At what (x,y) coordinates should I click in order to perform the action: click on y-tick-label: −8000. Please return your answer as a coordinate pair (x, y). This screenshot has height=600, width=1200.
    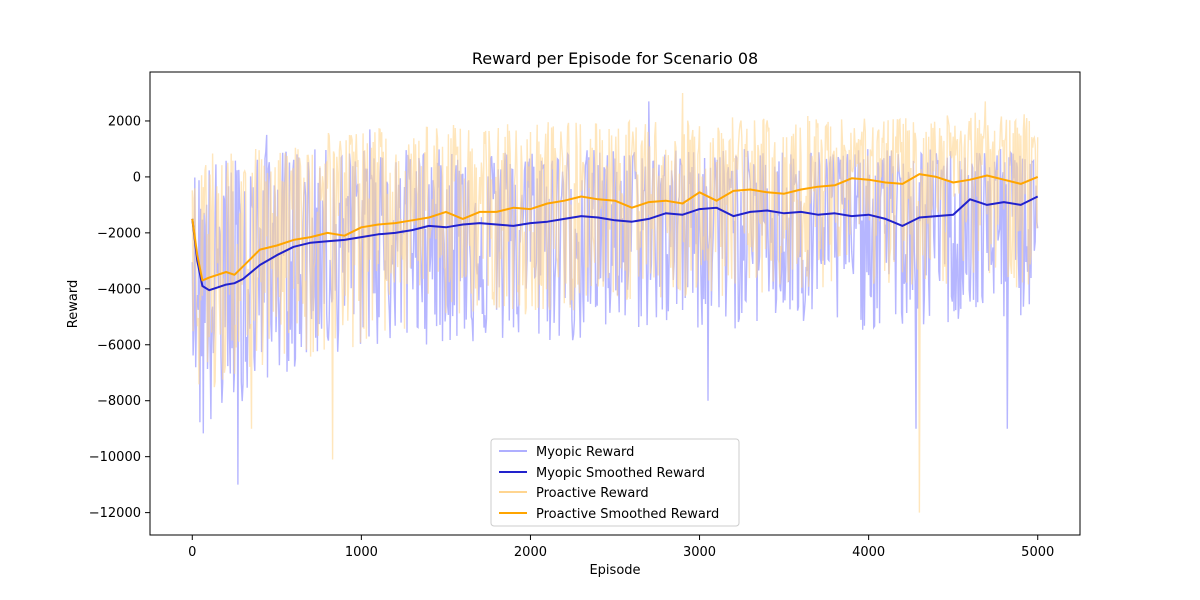
    Looking at the image, I should click on (119, 401).